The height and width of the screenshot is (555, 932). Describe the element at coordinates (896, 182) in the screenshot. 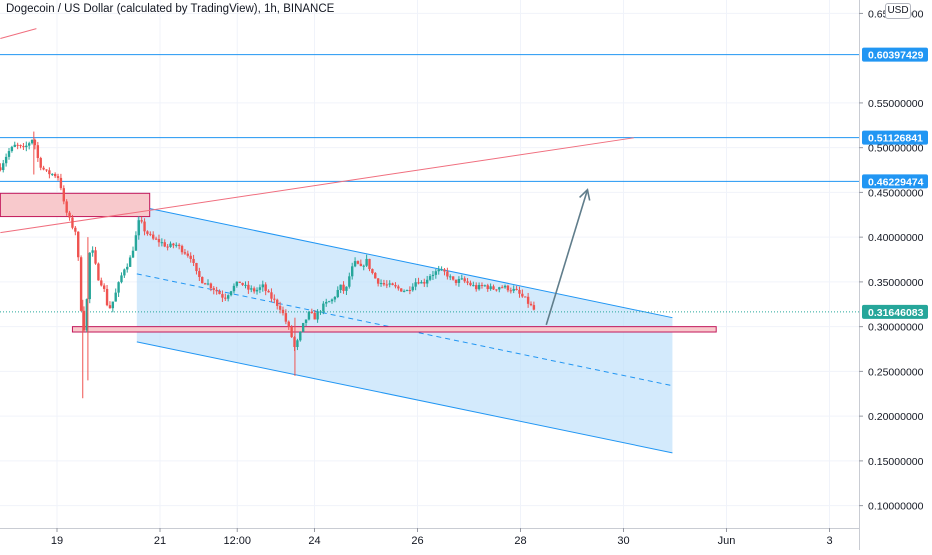

I see `price-tag-label-2: 0.46229474` at that location.